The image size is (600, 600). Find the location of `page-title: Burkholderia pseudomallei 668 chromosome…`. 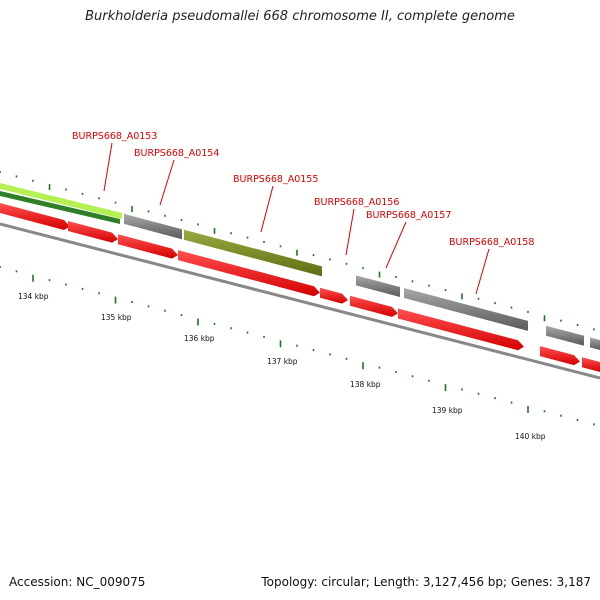

page-title: Burkholderia pseudomallei 668 chromosome… is located at coordinates (300, 16).